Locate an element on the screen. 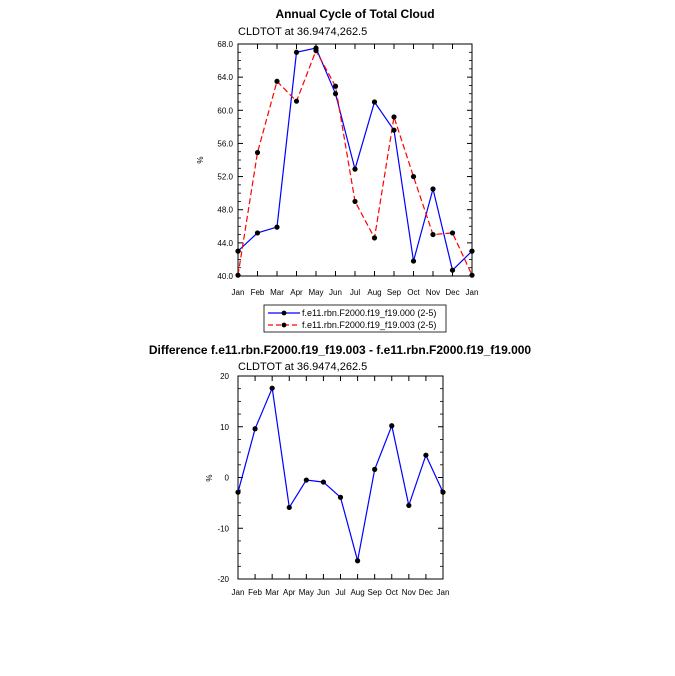 Image resolution: width=675 pixels, height=676 pixels. chart2-y-tick-label: 10 is located at coordinates (224, 427).